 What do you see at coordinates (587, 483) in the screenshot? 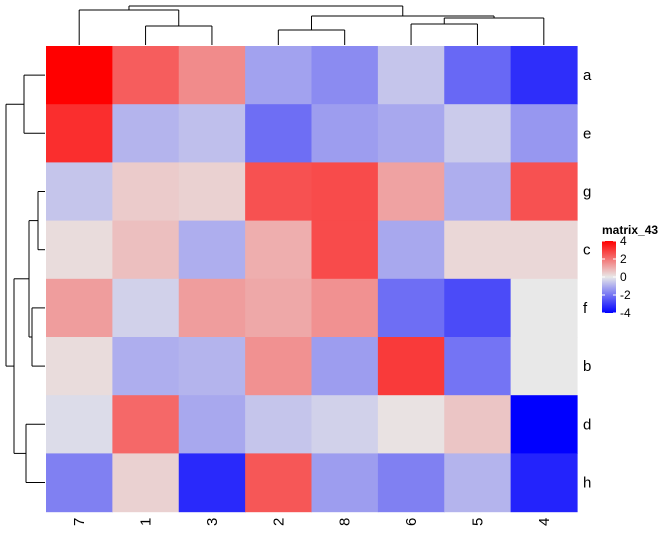
I see `row-label: h` at bounding box center [587, 483].